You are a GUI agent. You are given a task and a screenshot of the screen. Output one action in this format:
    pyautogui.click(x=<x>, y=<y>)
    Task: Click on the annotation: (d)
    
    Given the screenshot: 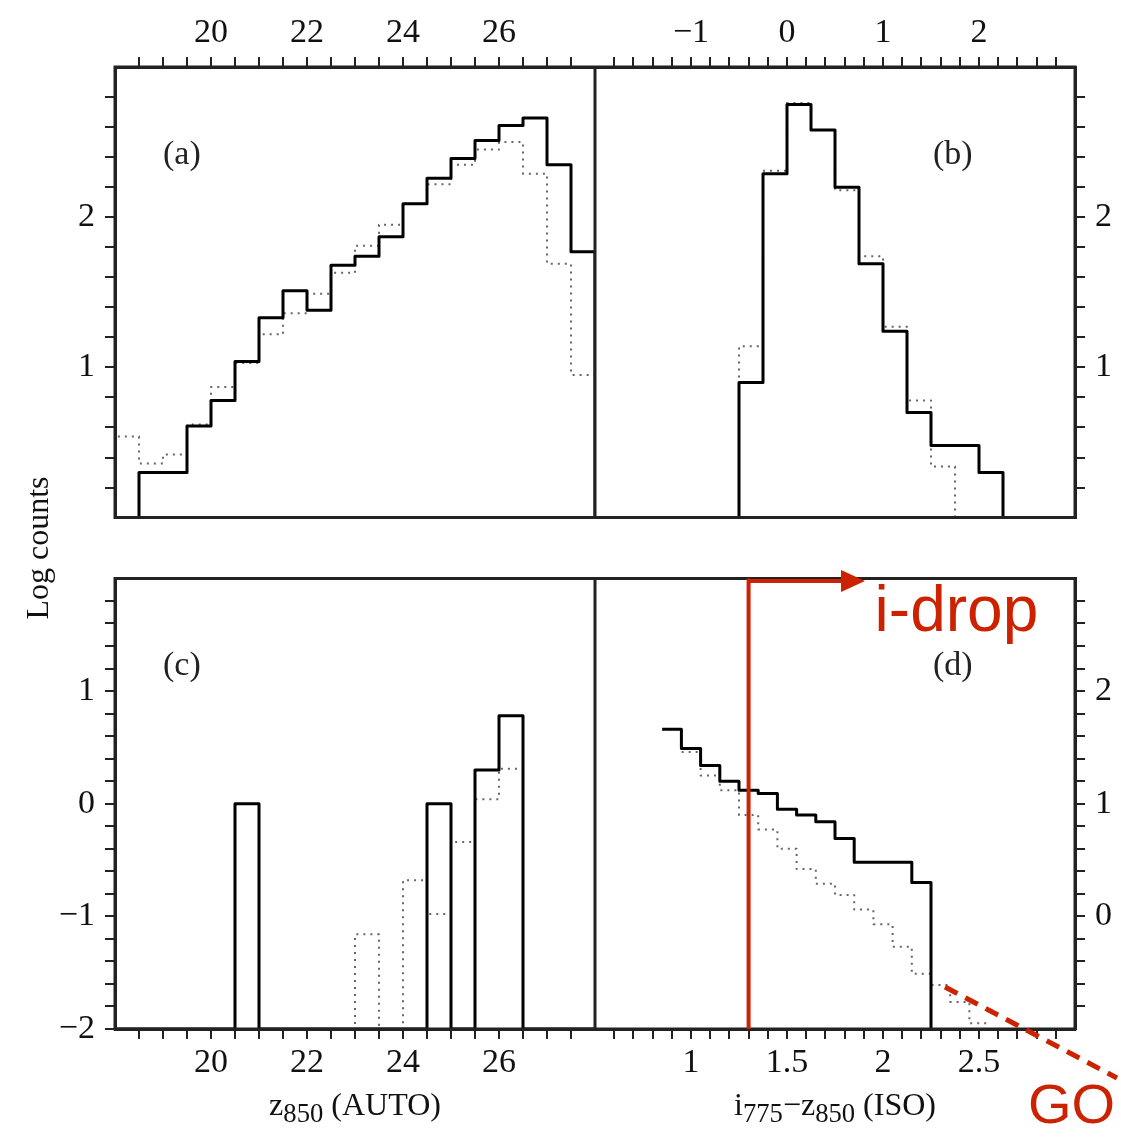 What is the action you would take?
    pyautogui.click(x=953, y=664)
    